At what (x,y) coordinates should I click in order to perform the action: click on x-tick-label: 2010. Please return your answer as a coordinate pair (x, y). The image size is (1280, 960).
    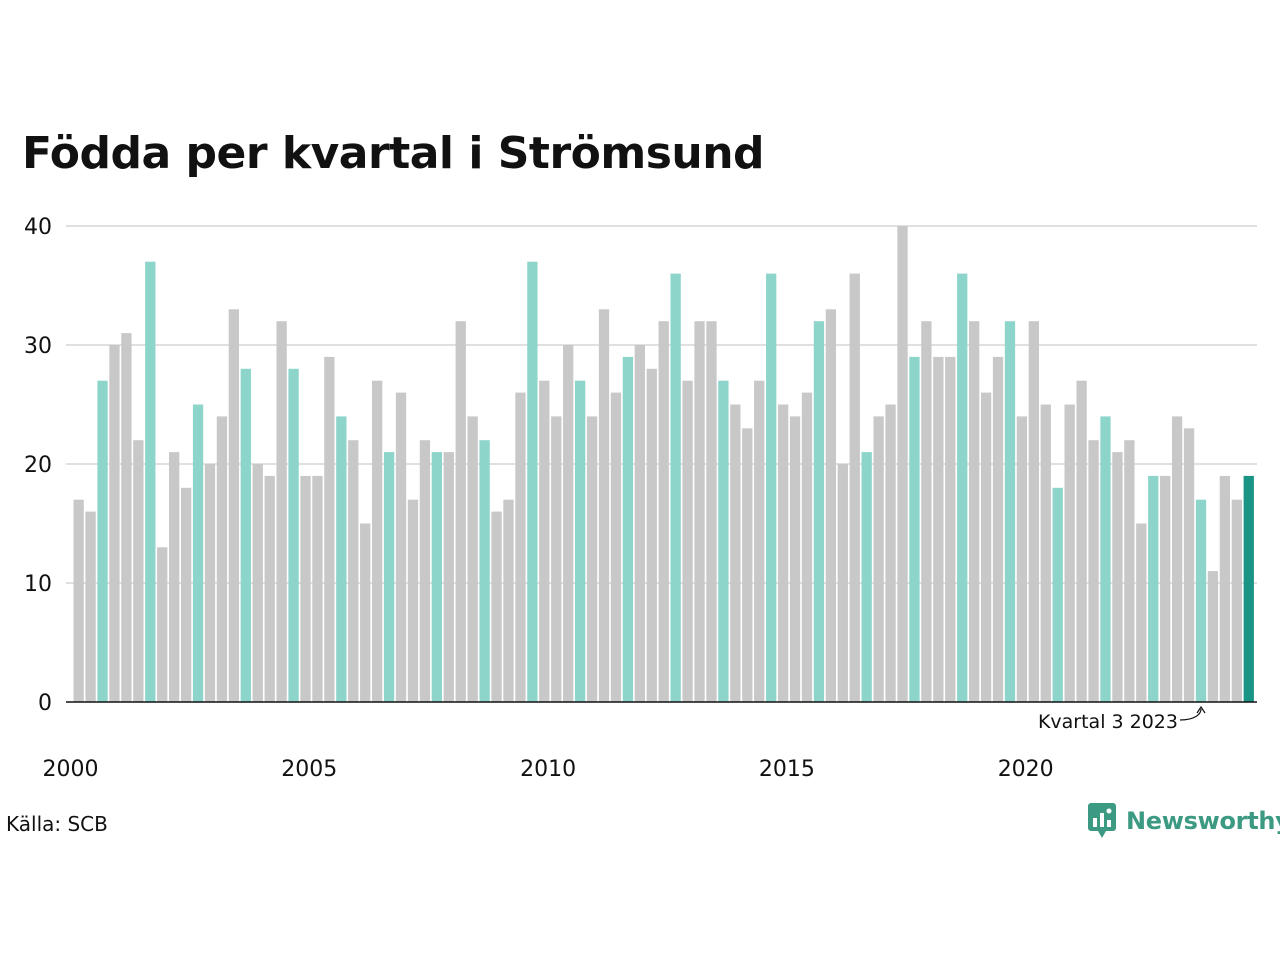
    Looking at the image, I should click on (548, 769).